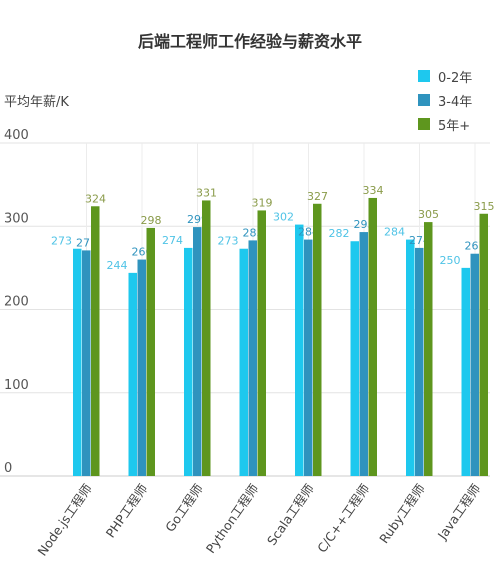 This screenshot has height=585, width=500. I want to click on data-label: 298, so click(151, 220).